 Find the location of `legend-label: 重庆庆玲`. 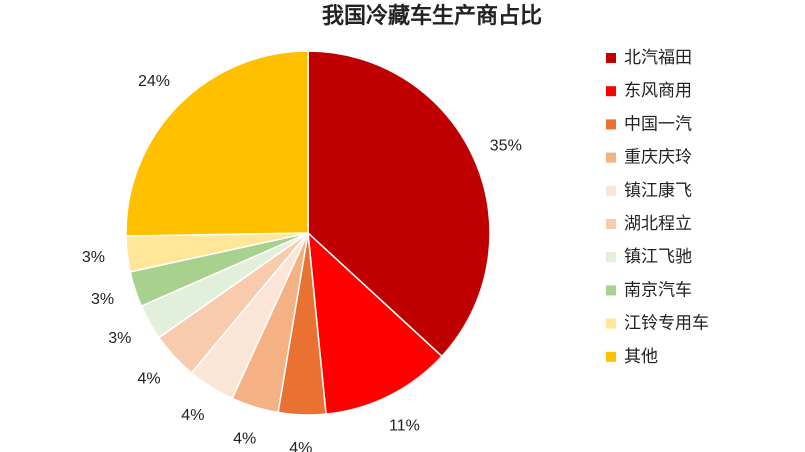

legend-label: 重庆庆玲 is located at coordinates (658, 158).